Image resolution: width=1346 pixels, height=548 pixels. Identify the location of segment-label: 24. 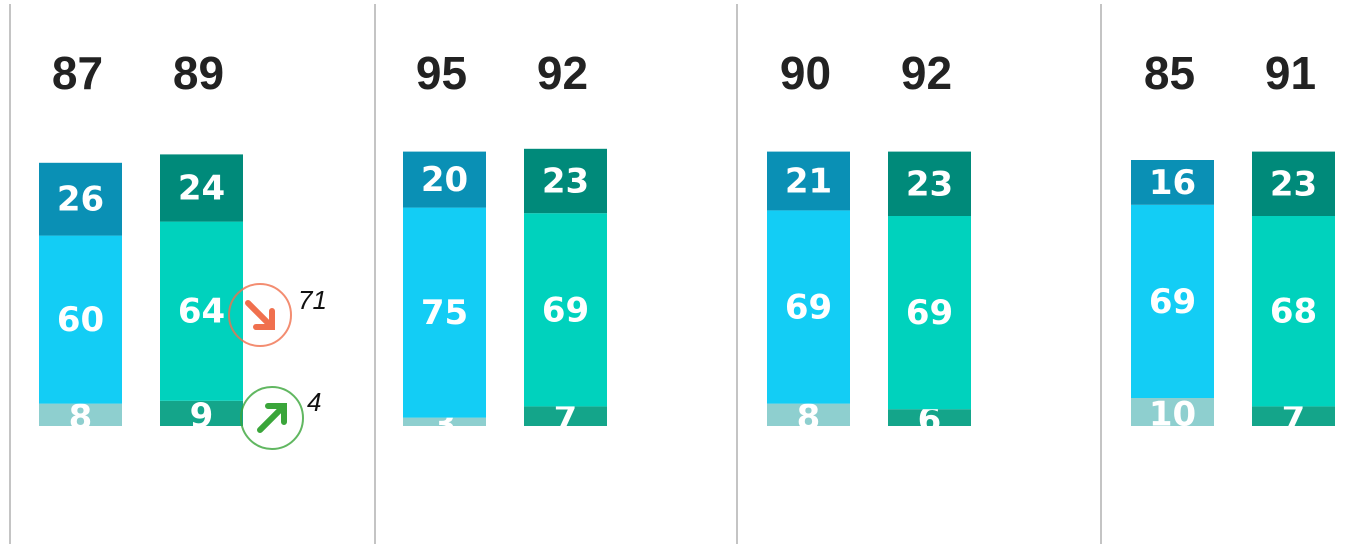
(201, 189).